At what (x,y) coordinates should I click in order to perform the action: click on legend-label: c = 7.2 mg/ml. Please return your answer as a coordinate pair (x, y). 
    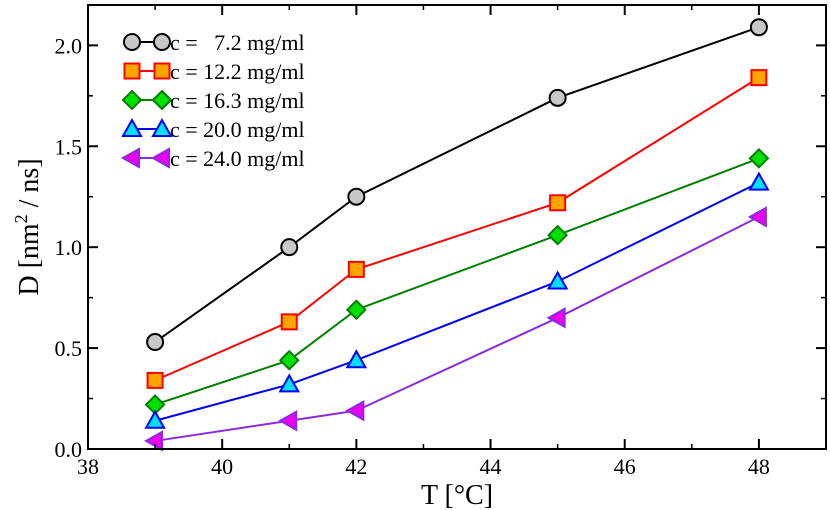
    Looking at the image, I should click on (237, 42).